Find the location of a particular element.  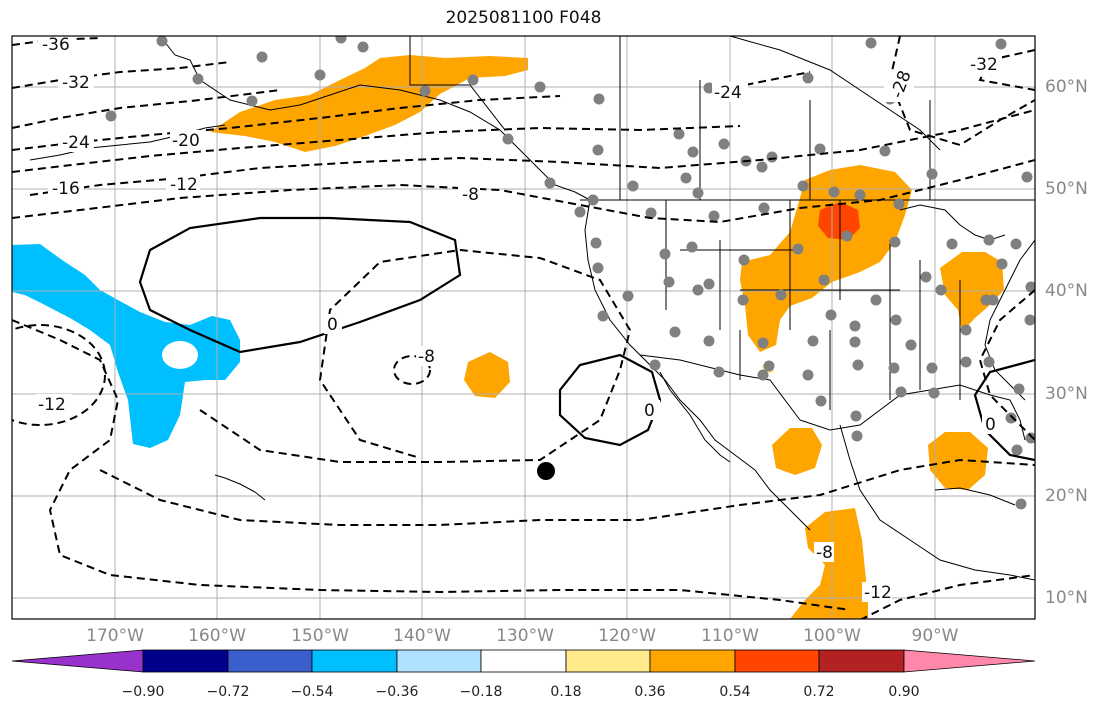

west-coast is located at coordinates (697, 365).